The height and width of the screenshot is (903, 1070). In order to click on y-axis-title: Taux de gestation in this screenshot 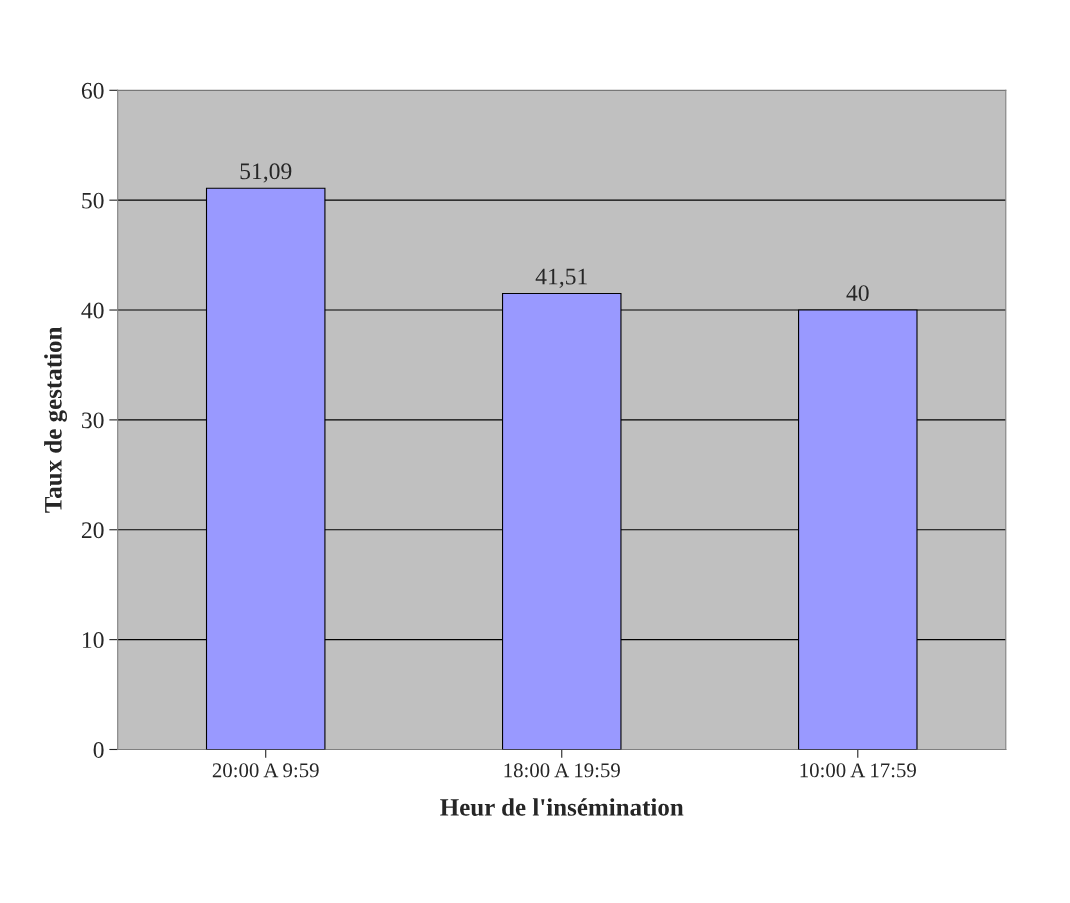, I will do `click(56, 419)`.